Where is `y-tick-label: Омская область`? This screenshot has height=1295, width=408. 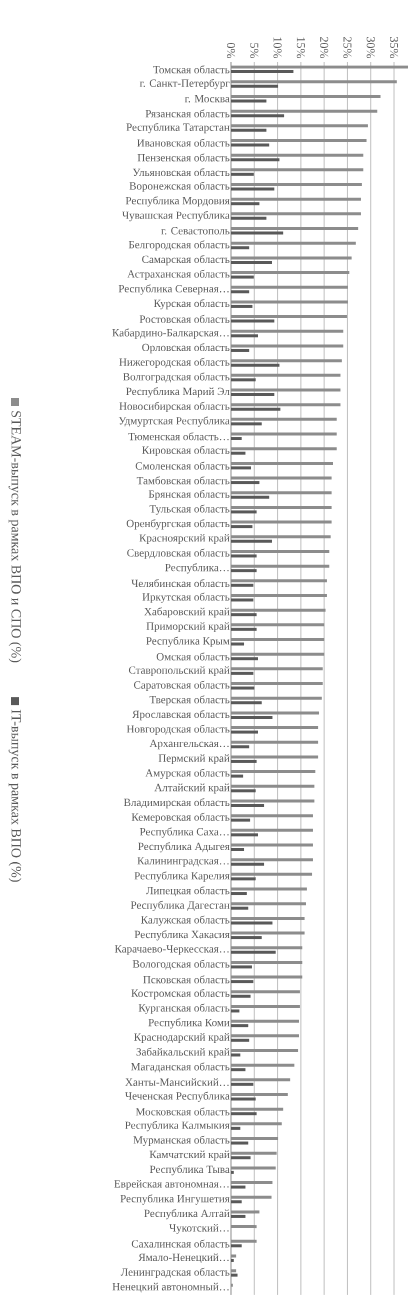 y-tick-label: Омская область is located at coordinates (193, 656).